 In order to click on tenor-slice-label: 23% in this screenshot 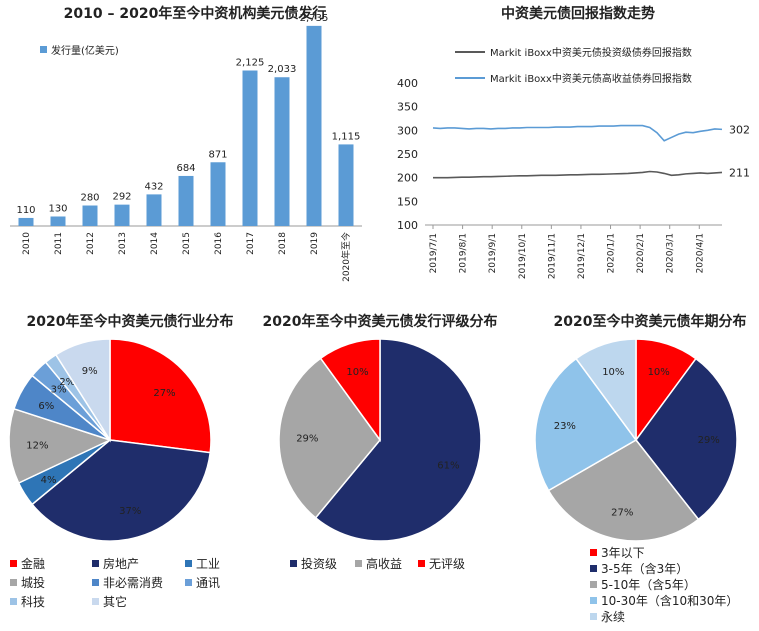, I will do `click(565, 426)`.